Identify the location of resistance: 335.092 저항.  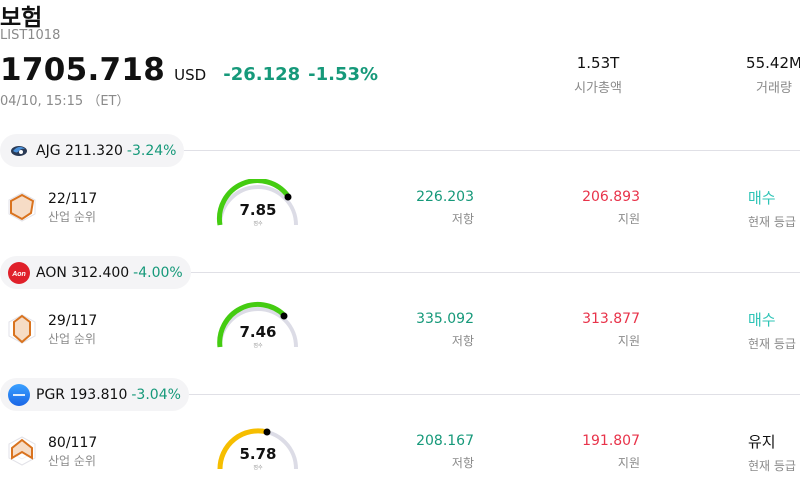
(427, 330).